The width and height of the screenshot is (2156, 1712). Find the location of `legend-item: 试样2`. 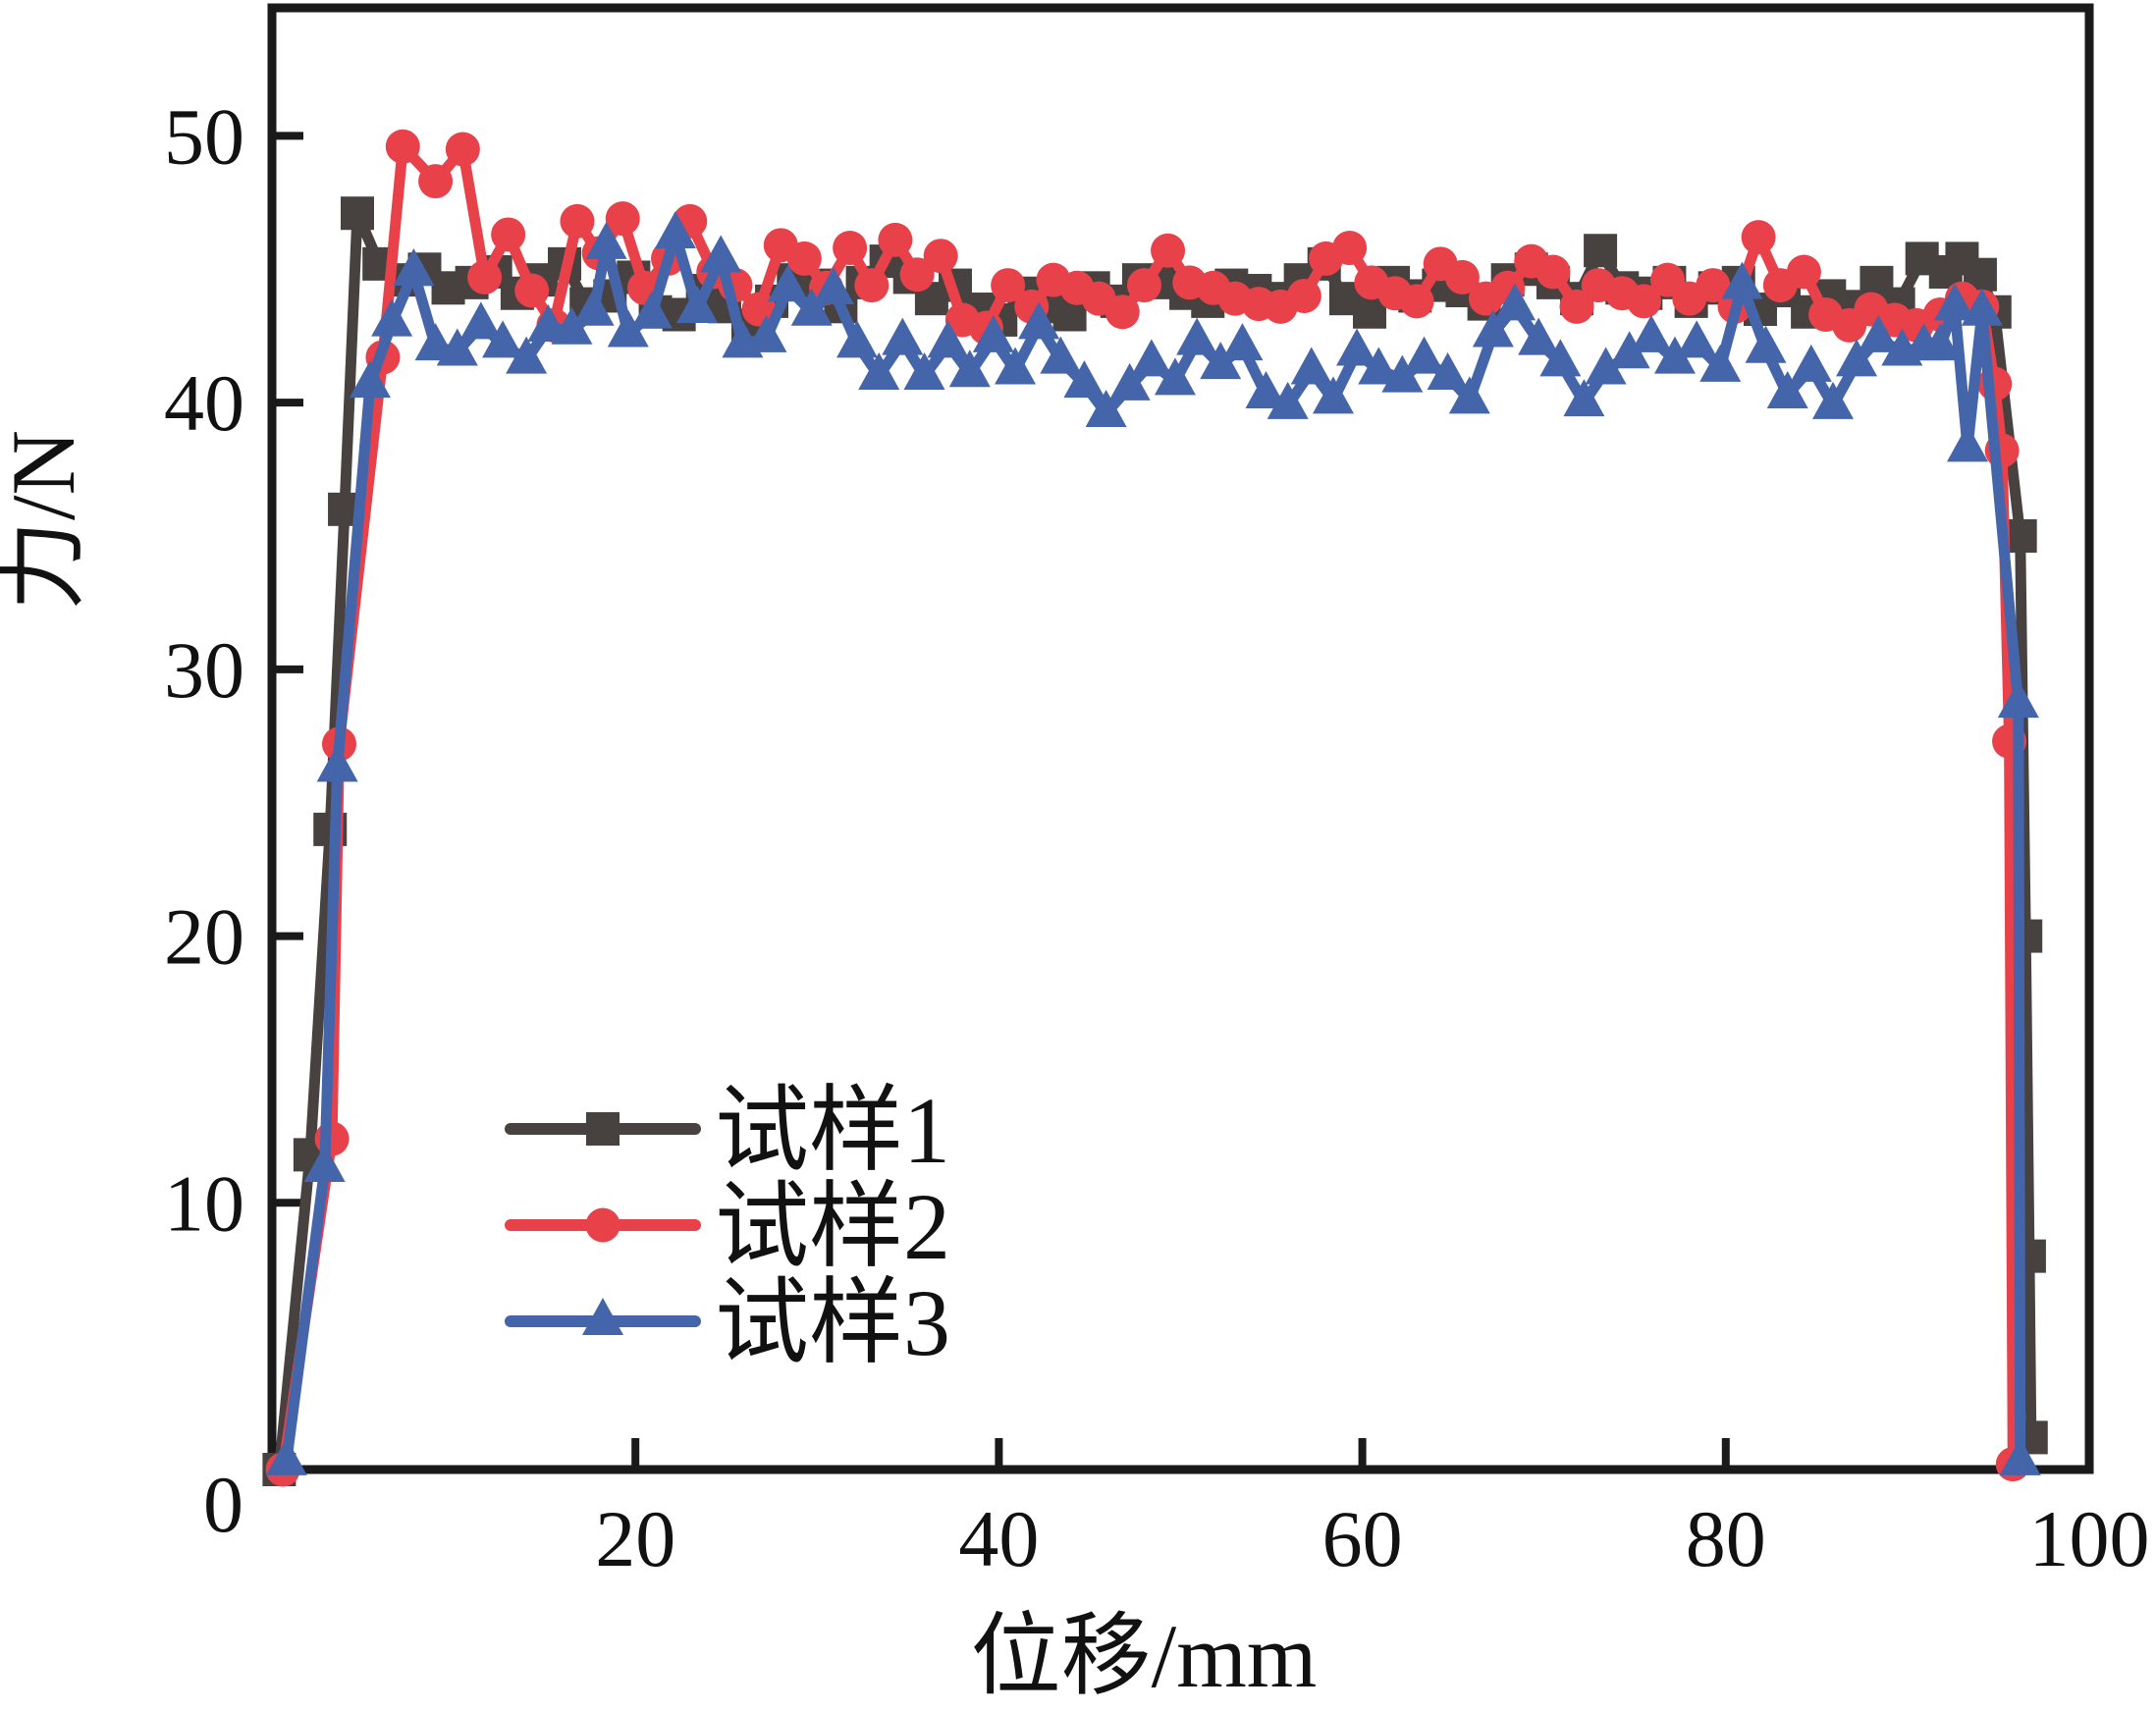

legend-item: 试样2 is located at coordinates (728, 1226).